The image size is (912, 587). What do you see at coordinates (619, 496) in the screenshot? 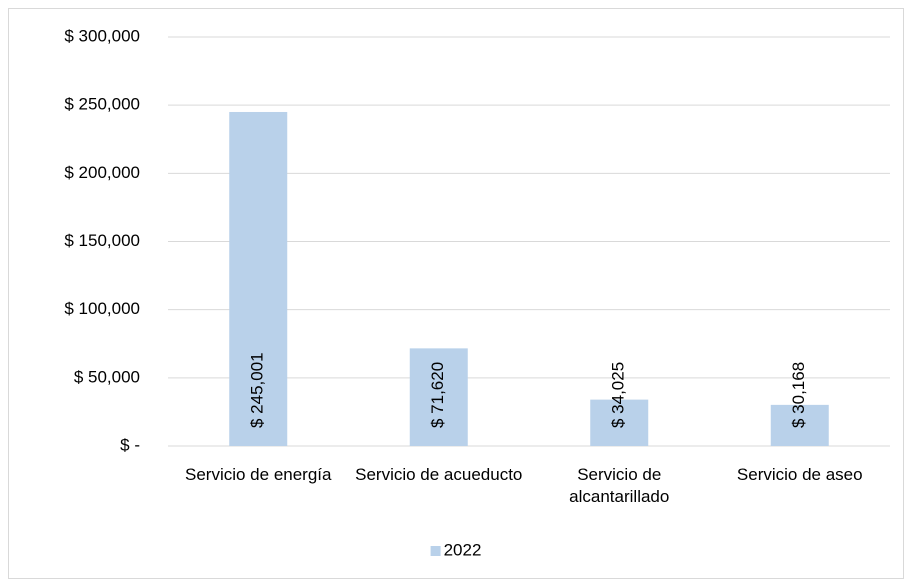
I see `label-line: alcantarillado` at bounding box center [619, 496].